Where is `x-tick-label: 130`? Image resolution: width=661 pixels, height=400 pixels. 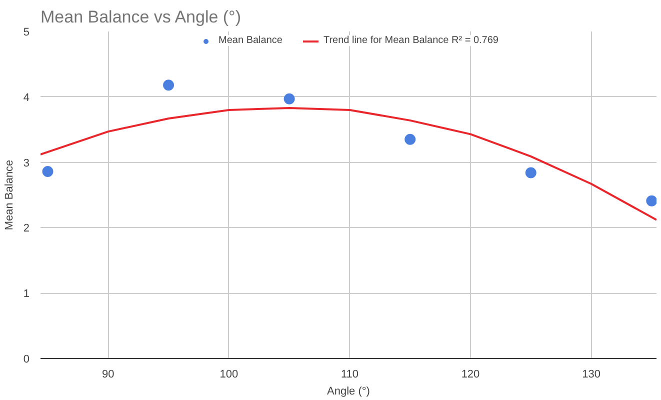
x-tick-label: 130 is located at coordinates (591, 374).